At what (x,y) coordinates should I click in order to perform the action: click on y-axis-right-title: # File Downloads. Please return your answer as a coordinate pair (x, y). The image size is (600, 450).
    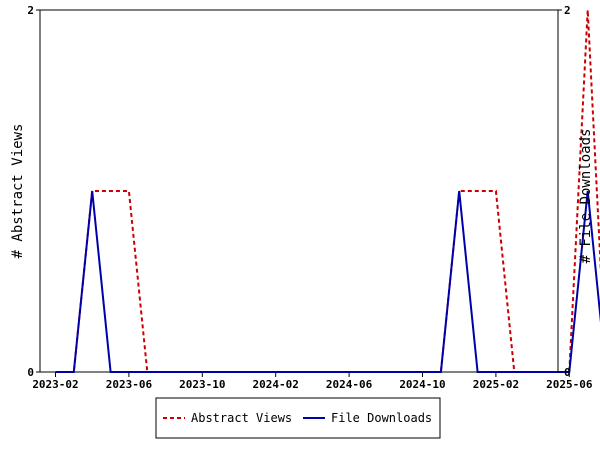
    Looking at the image, I should click on (586, 196).